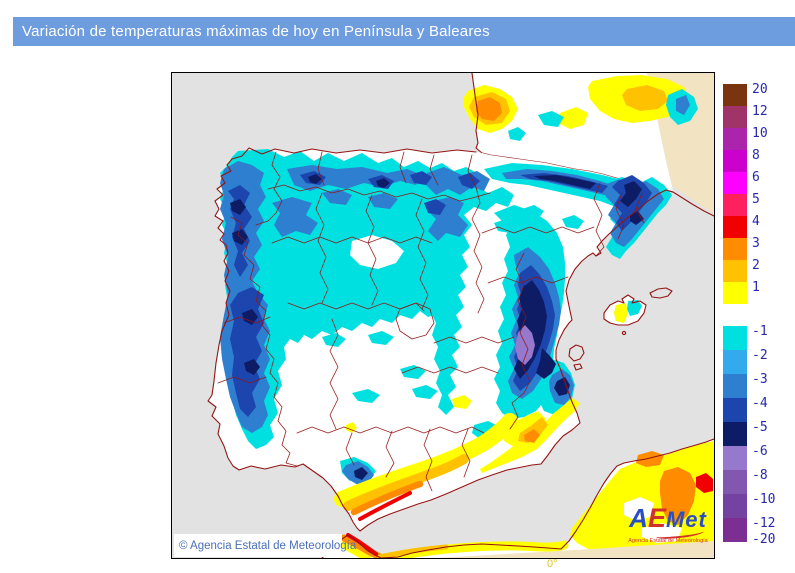  What do you see at coordinates (457, 458) in the screenshot?
I see `south-coast-warm-bands` at bounding box center [457, 458].